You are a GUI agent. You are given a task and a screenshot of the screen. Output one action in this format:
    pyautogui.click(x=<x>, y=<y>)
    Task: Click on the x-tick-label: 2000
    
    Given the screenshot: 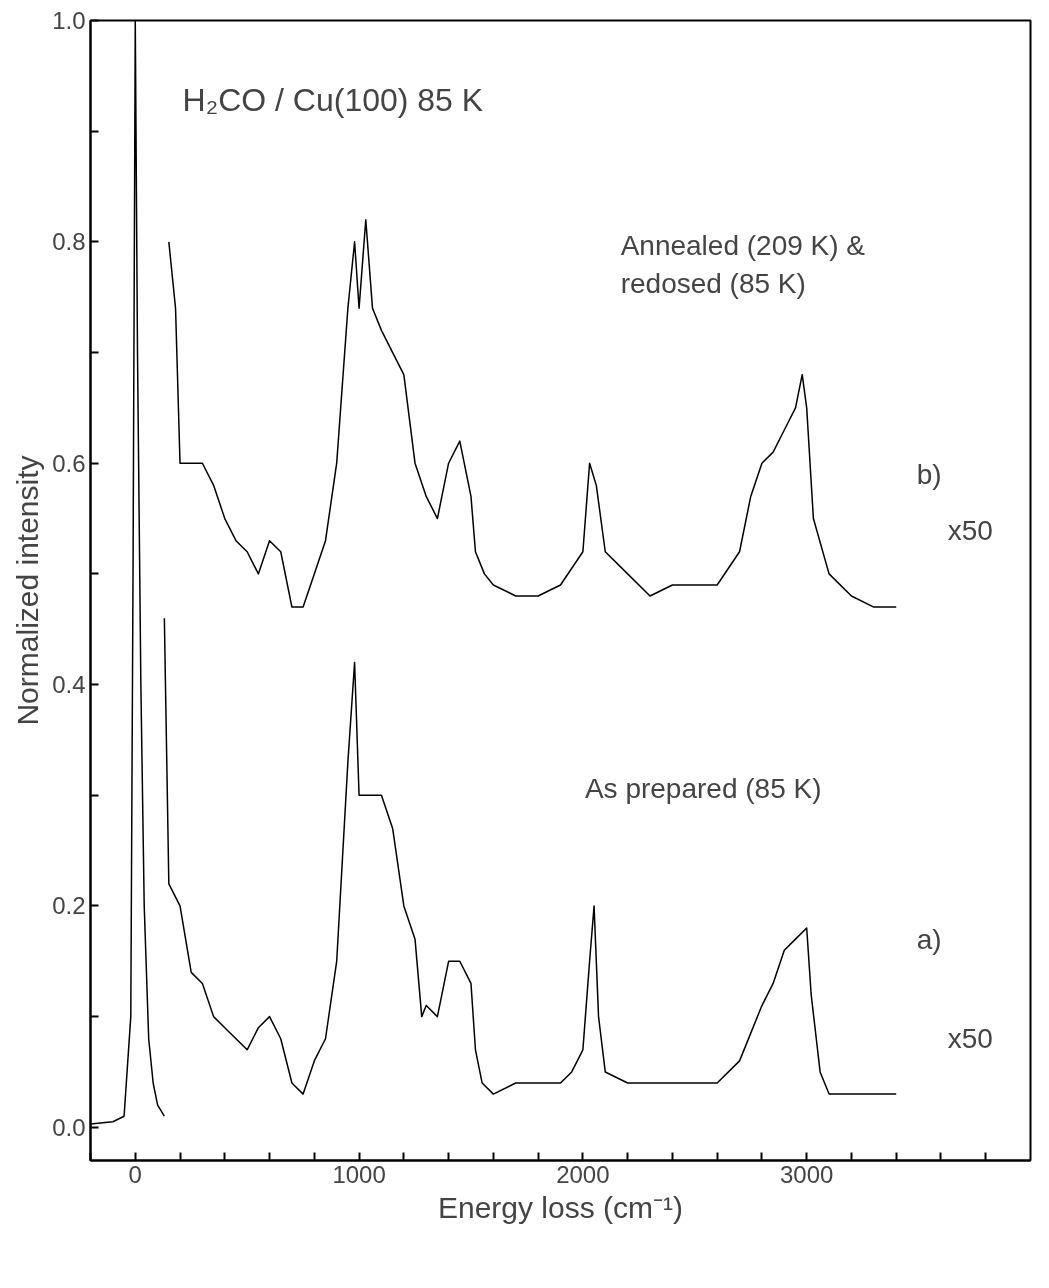 What is the action you would take?
    pyautogui.click(x=583, y=1174)
    